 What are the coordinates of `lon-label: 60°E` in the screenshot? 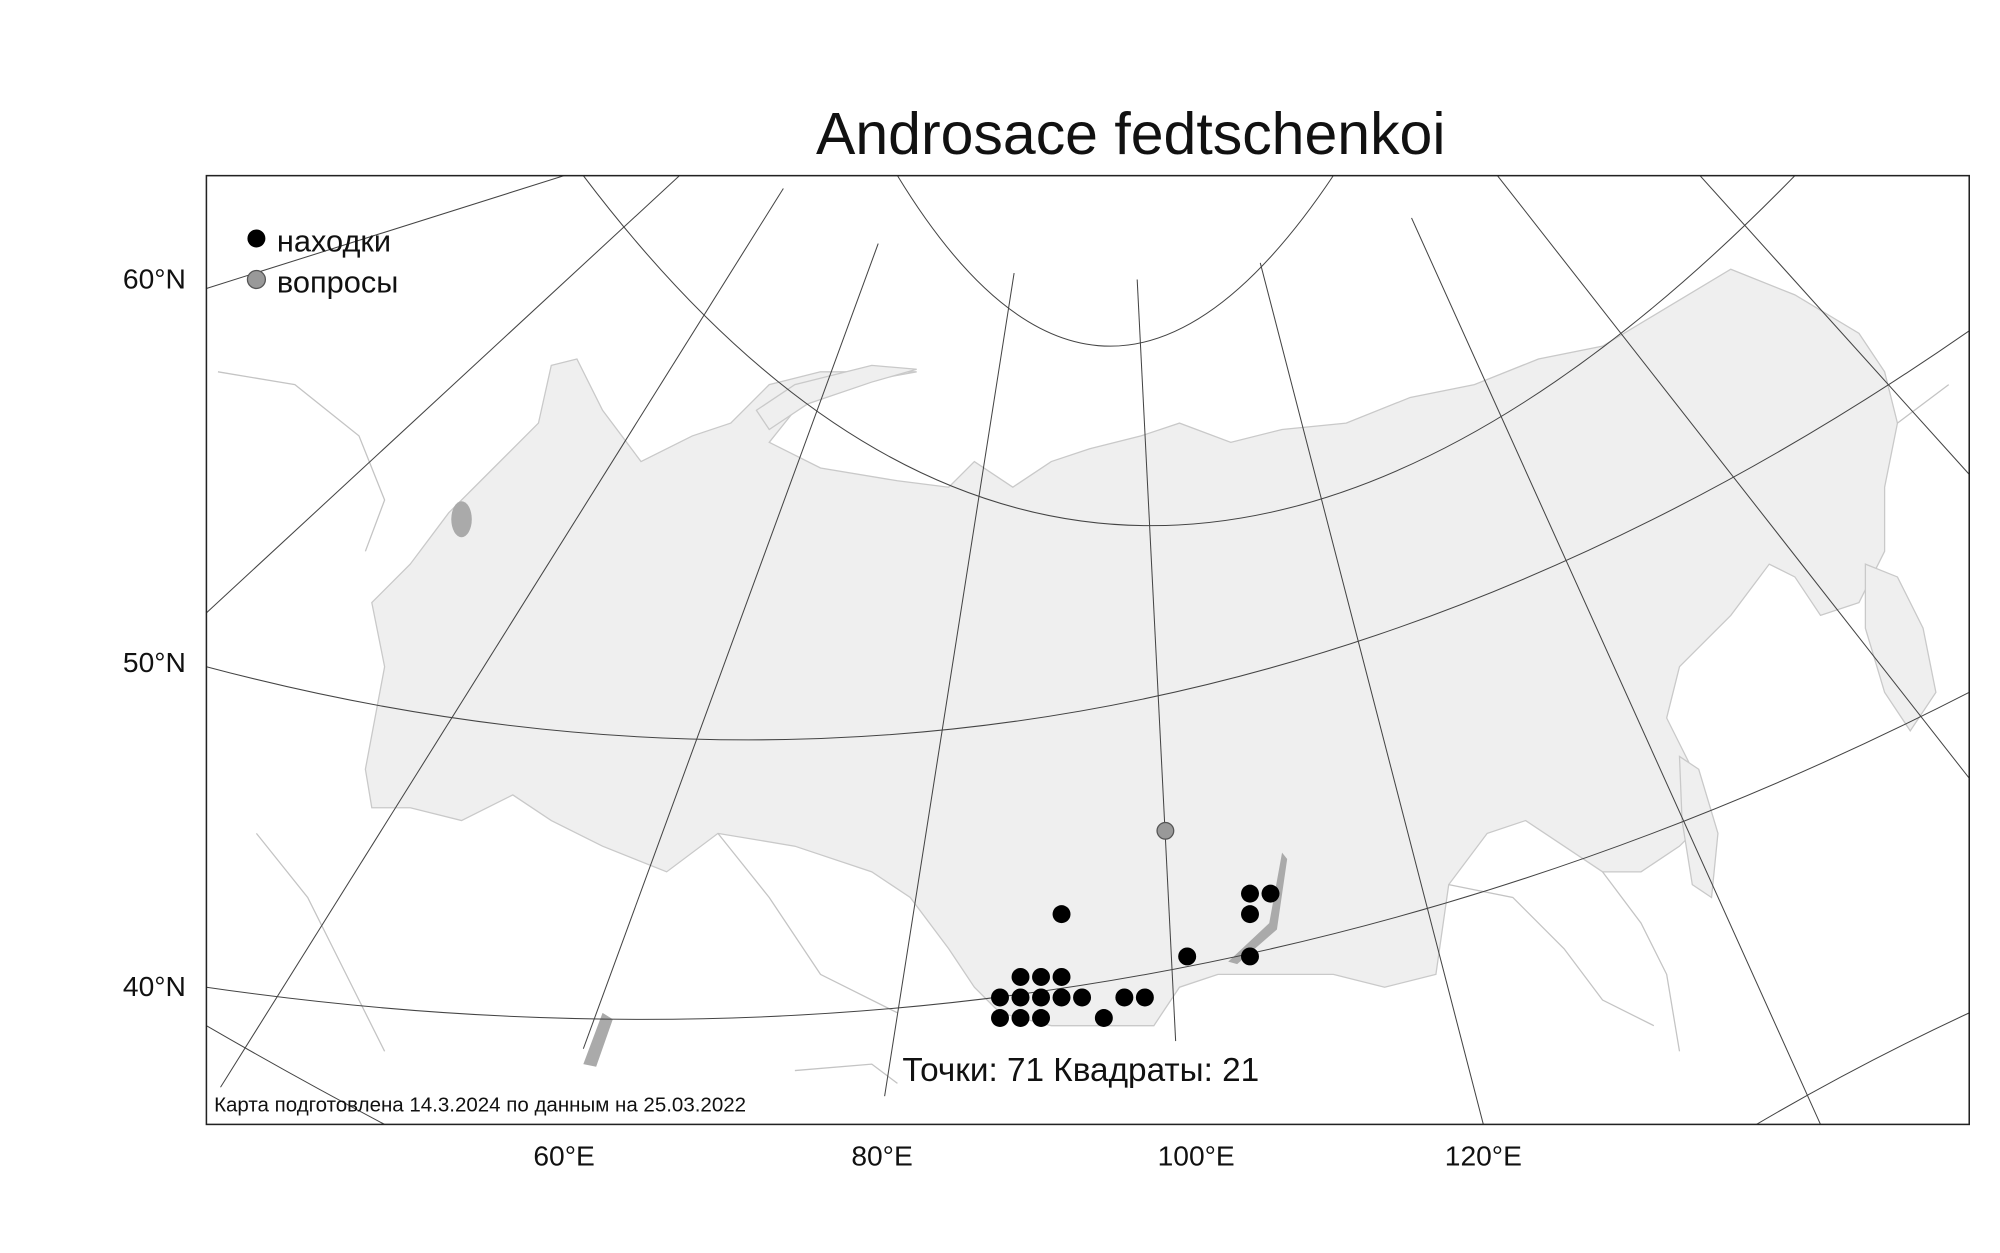 It's located at (563, 1155).